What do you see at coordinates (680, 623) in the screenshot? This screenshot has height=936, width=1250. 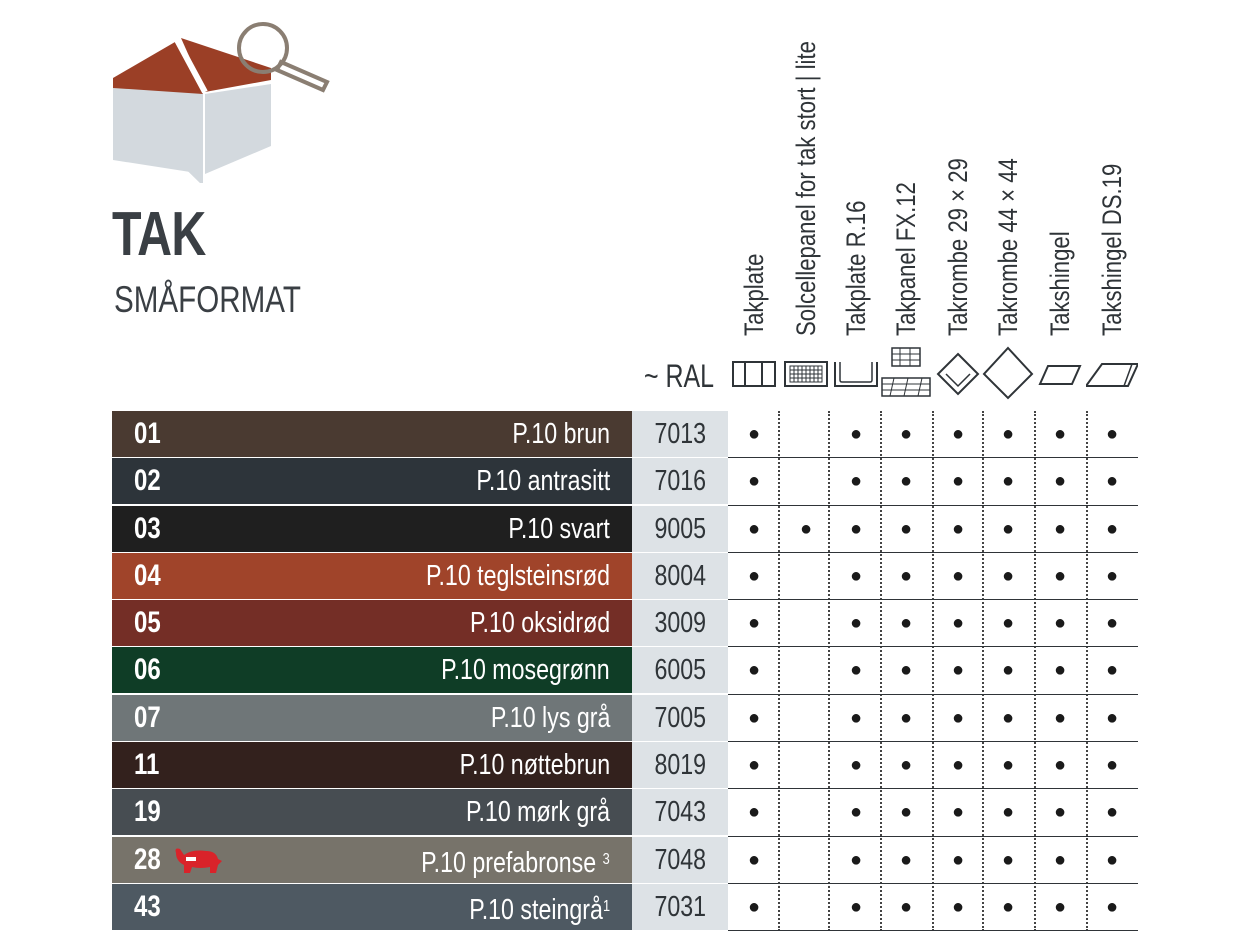 I see `ral-code: 3009` at bounding box center [680, 623].